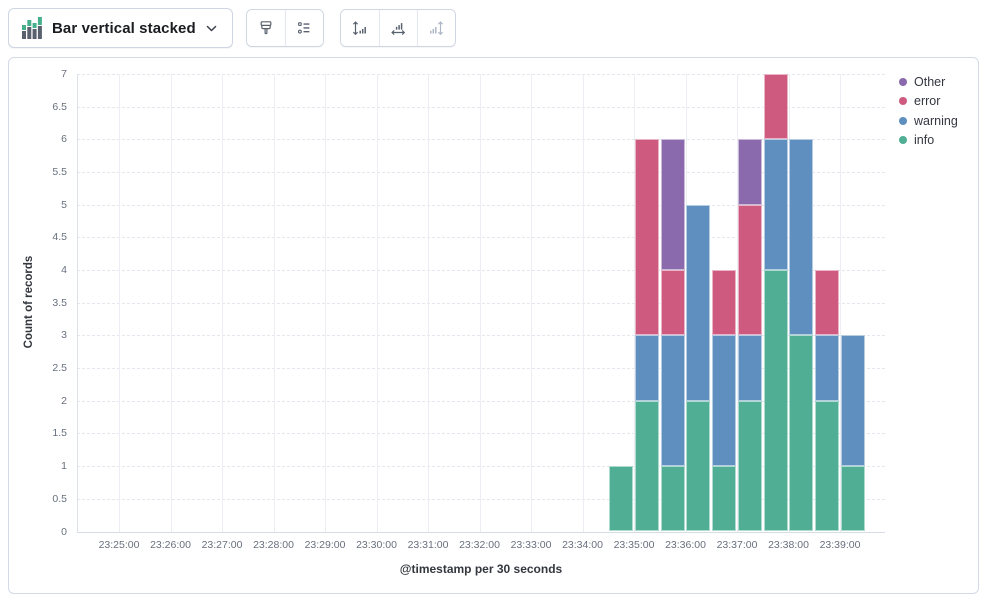  What do you see at coordinates (64, 466) in the screenshot?
I see `y-axis-tick-label: 1` at bounding box center [64, 466].